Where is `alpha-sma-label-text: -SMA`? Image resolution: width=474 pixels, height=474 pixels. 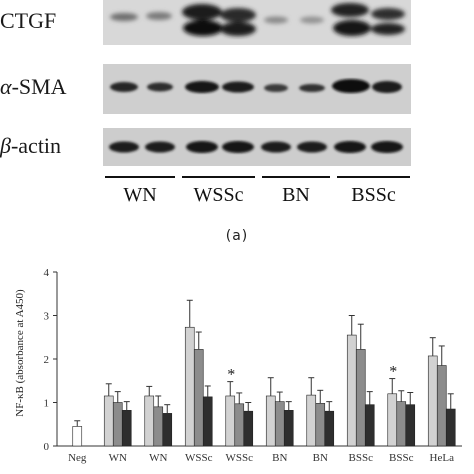
alpha-sma-label-text: -SMA is located at coordinates (39, 86).